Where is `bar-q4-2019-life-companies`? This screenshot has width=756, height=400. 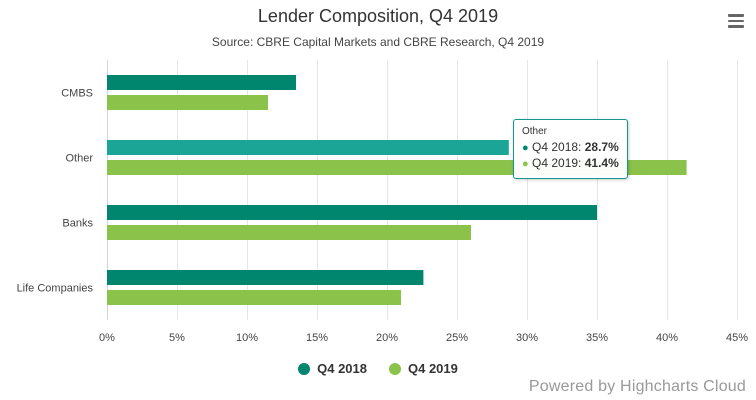
bar-q4-2019-life-companies is located at coordinates (254, 297).